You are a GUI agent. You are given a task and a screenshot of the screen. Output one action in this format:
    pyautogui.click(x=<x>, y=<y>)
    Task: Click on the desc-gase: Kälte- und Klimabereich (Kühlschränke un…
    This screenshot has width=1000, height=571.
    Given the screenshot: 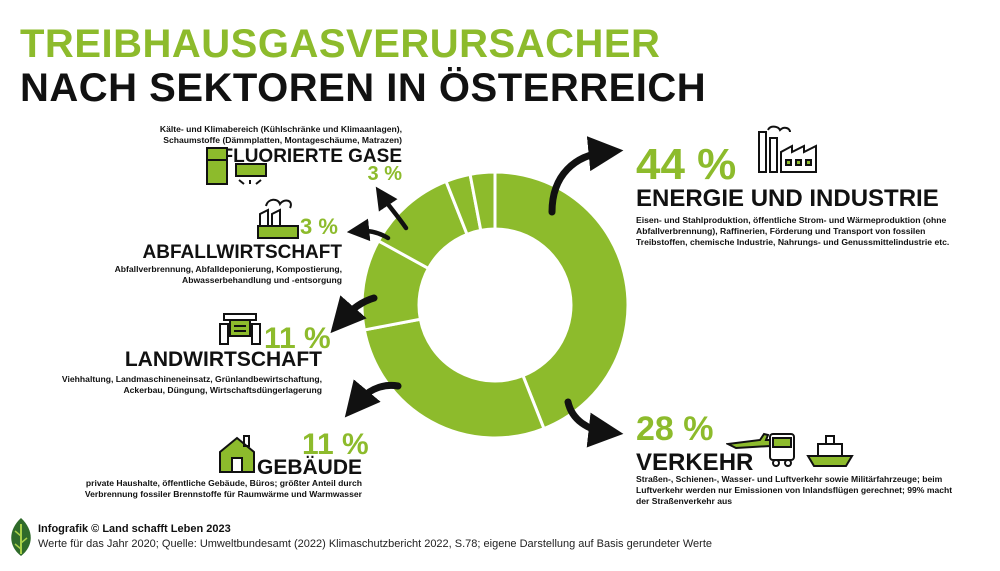 What is the action you would take?
    pyautogui.click(x=280, y=134)
    